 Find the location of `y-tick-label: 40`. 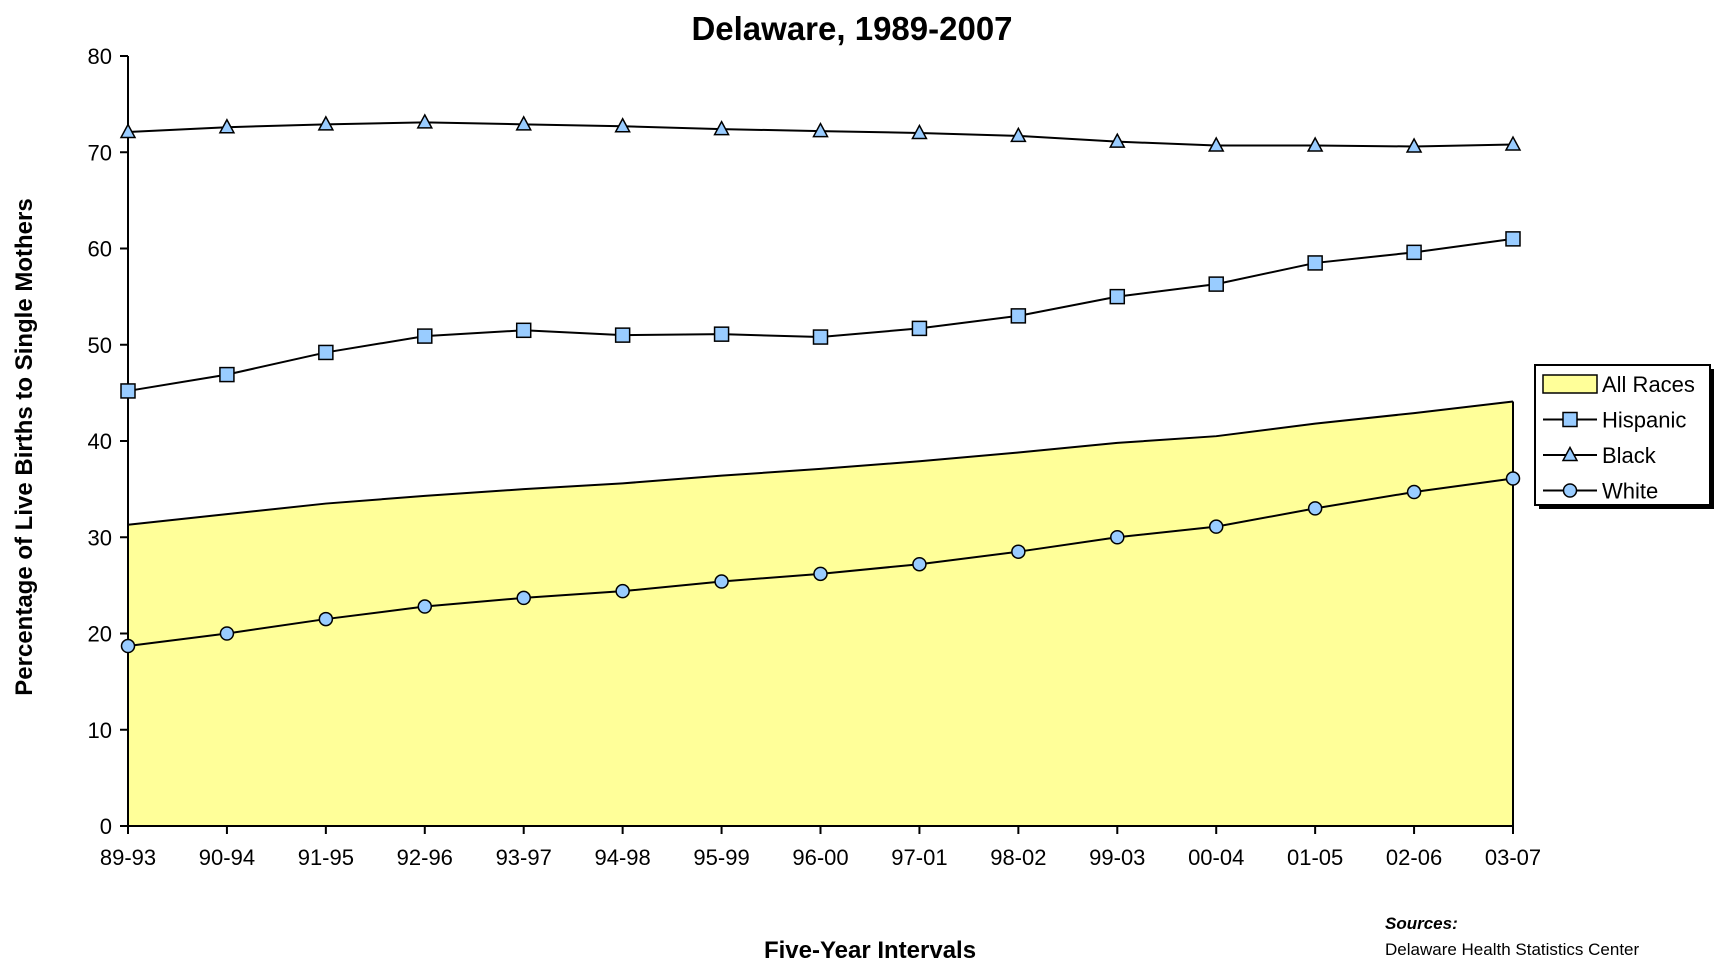

y-tick-label: 40 is located at coordinates (100, 441).